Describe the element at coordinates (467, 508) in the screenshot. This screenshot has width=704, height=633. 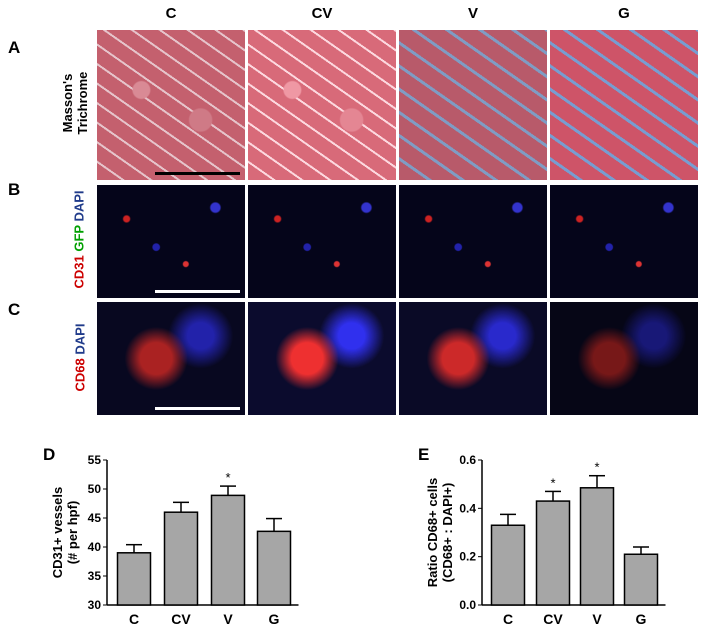
I see `y-tick-label: 0.4` at that location.